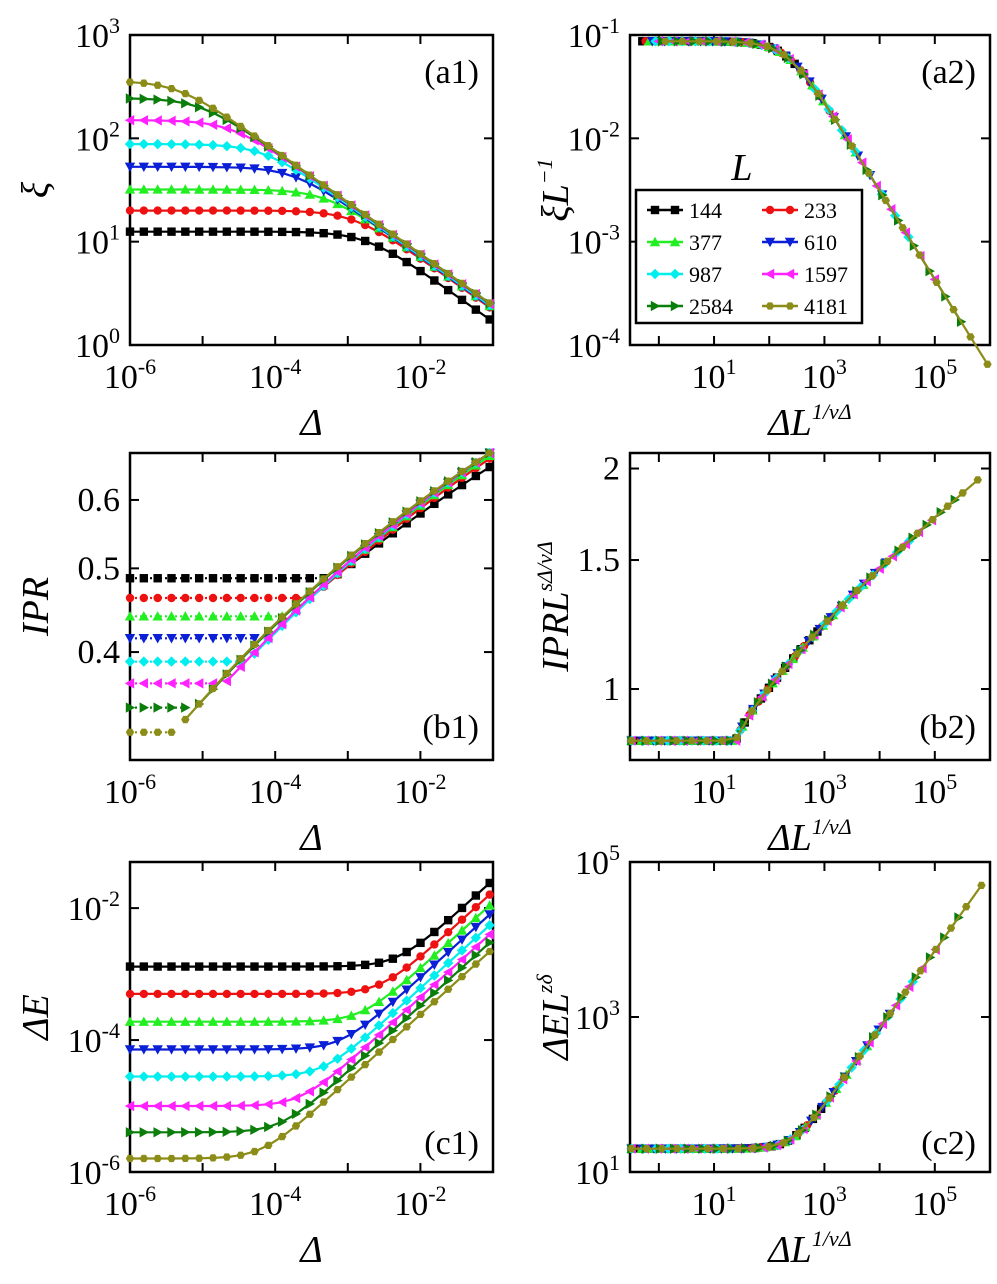 This screenshot has width=997, height=1284. What do you see at coordinates (311, 606) in the screenshot?
I see `plot-frame` at bounding box center [311, 606].